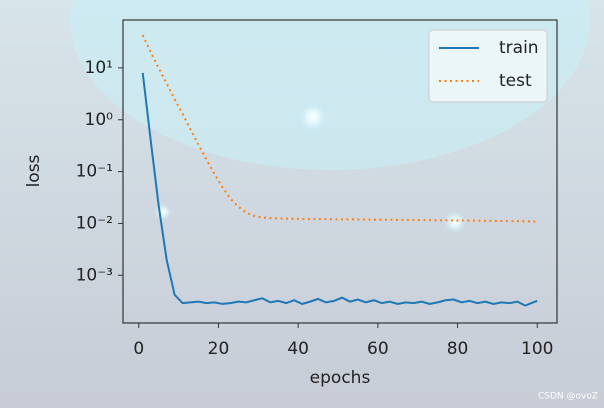 This screenshot has width=604, height=408. I want to click on y-tick-label: 10⁻³, so click(94, 275).